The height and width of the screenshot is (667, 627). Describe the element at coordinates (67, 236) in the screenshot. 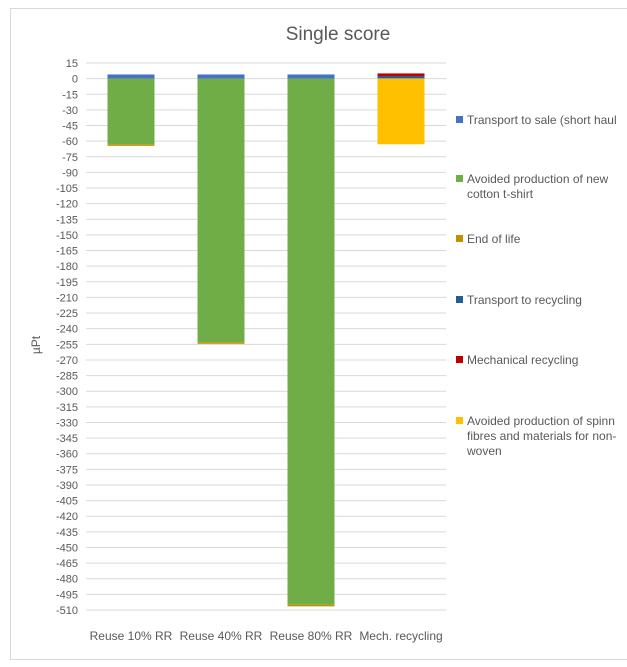

I see `y-tick-label: -150` at that location.